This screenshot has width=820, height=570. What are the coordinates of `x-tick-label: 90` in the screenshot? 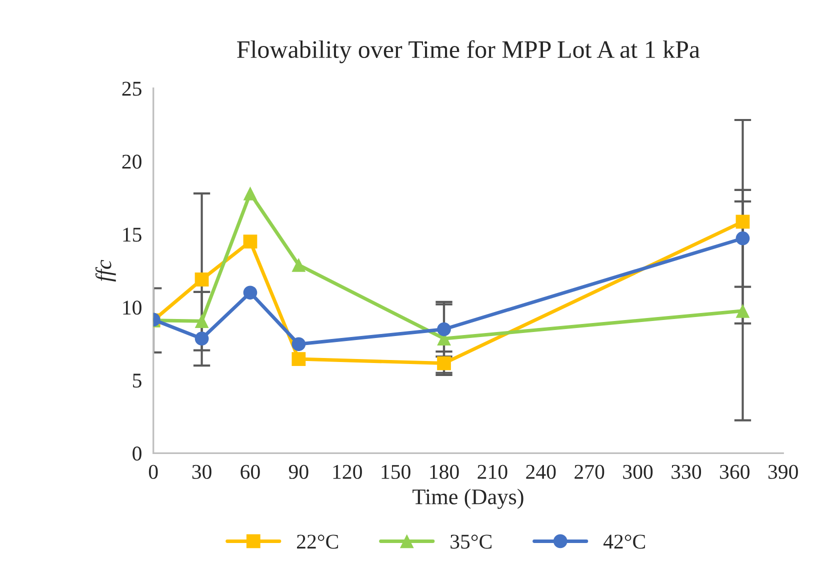 It's located at (298, 471).